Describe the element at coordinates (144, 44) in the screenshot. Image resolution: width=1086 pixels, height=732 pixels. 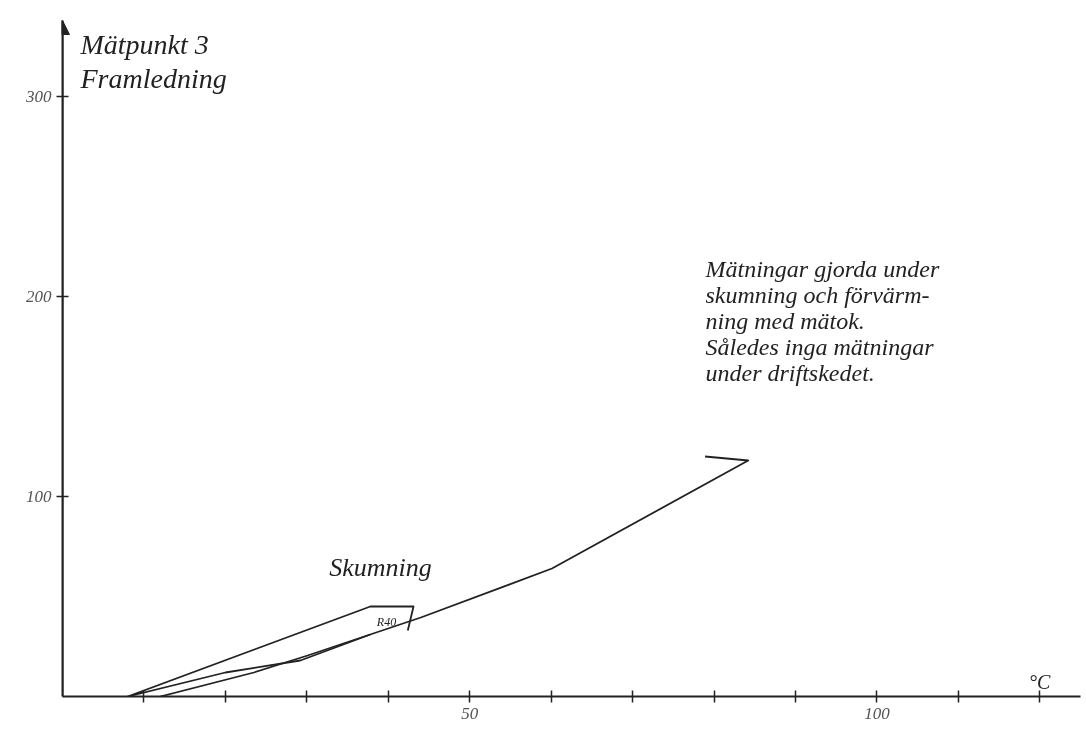
I see `chart-title: Mätpunkt 3` at that location.